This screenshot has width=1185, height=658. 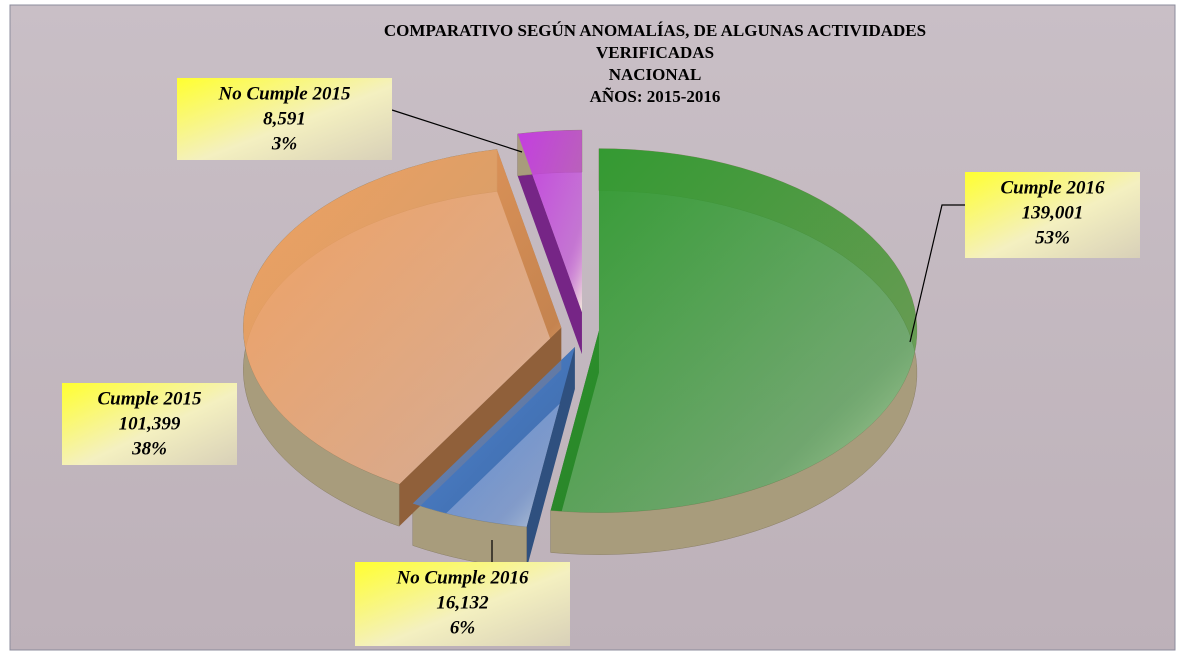 What do you see at coordinates (462, 577) in the screenshot?
I see `slice-name: No Cumple 2016` at bounding box center [462, 577].